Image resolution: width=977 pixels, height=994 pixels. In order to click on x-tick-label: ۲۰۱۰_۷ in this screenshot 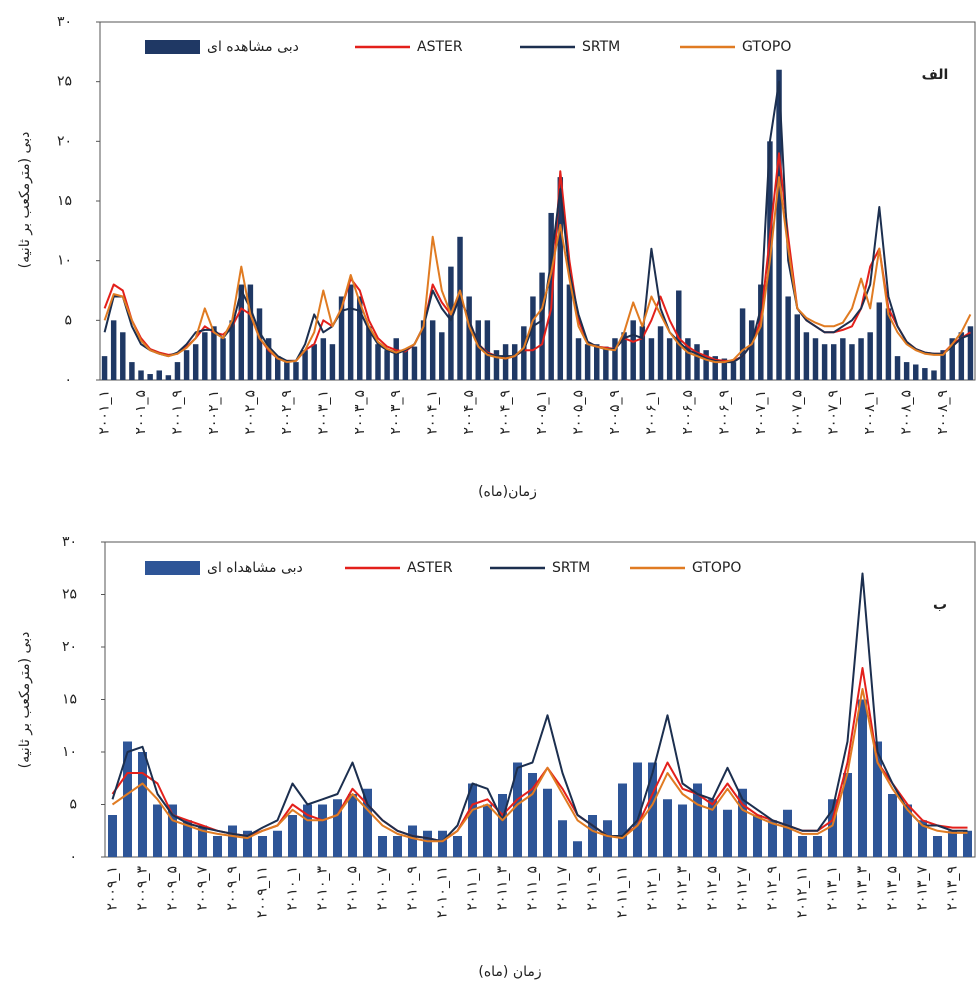, I will do `click(383, 888)`.